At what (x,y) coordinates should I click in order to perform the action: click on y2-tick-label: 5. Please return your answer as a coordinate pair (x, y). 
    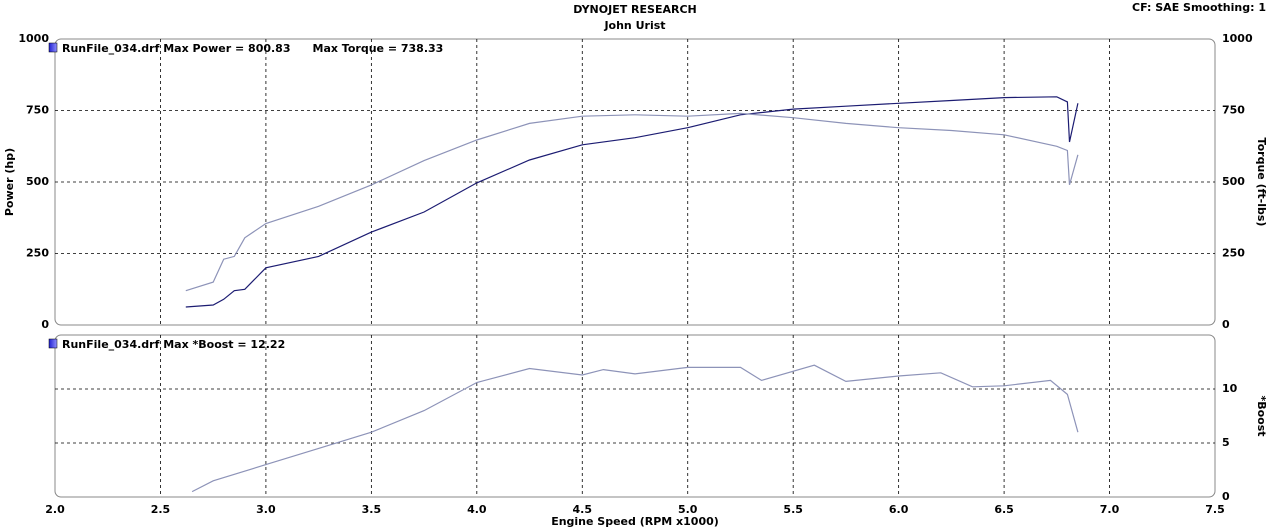
    Looking at the image, I should click on (1226, 442).